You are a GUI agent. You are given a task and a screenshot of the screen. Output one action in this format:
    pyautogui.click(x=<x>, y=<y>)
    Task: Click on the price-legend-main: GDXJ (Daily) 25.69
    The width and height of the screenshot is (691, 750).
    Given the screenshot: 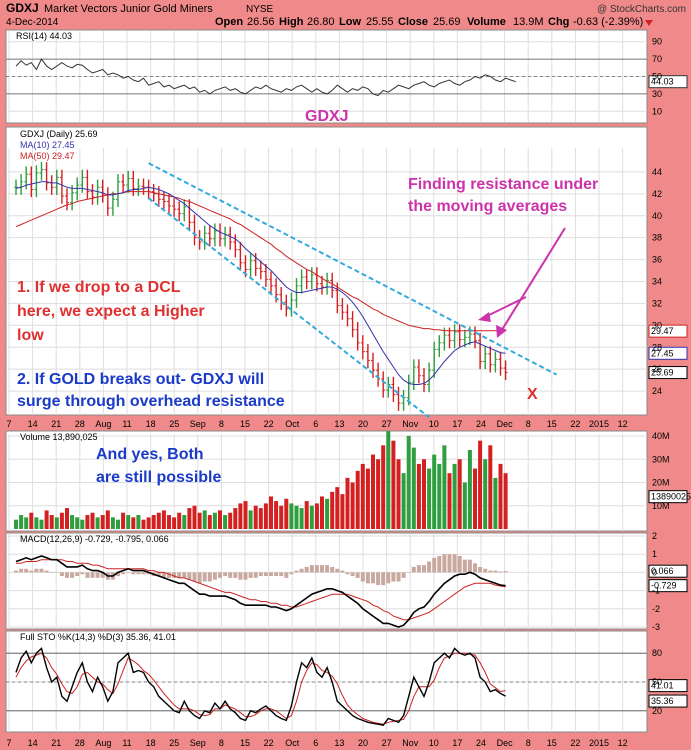 What is the action you would take?
    pyautogui.click(x=59, y=134)
    